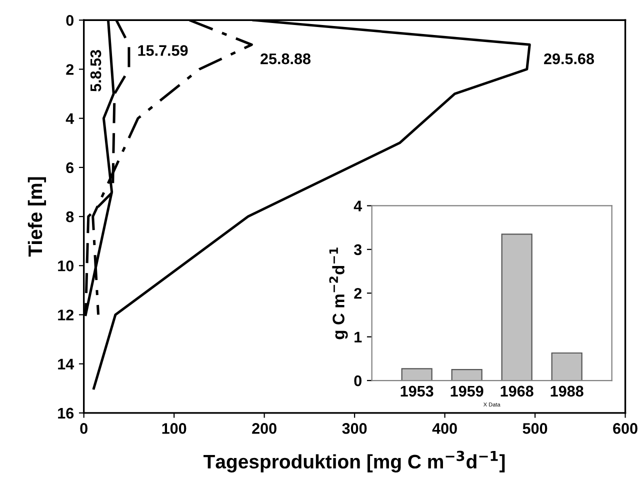 The image size is (640, 491). What do you see at coordinates (358, 337) in the screenshot?
I see `y-tick-label: 1` at bounding box center [358, 337].